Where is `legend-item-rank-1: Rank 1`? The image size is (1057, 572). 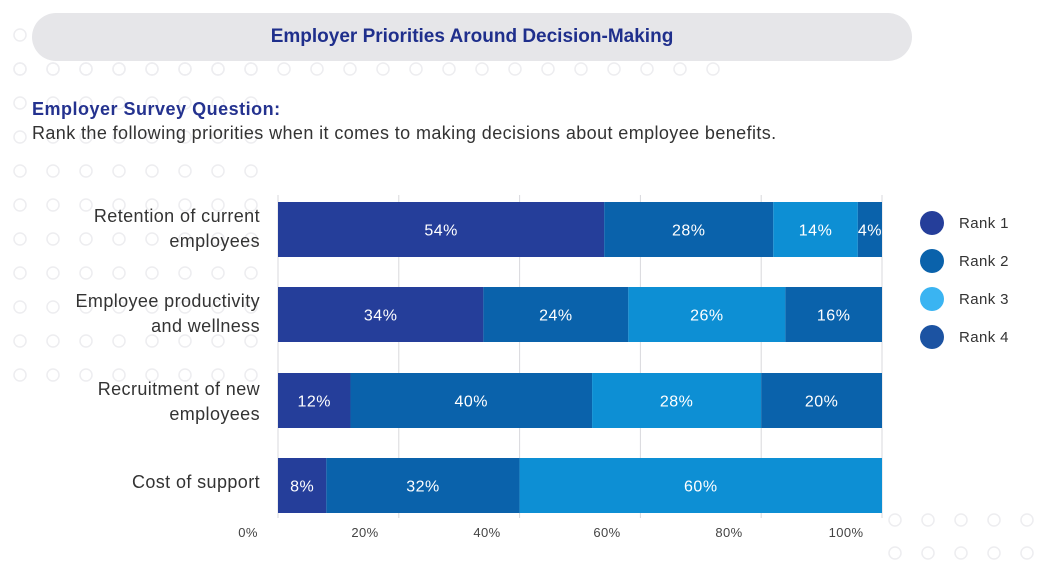 legend-item-rank-1: Rank 1 is located at coordinates (964, 223).